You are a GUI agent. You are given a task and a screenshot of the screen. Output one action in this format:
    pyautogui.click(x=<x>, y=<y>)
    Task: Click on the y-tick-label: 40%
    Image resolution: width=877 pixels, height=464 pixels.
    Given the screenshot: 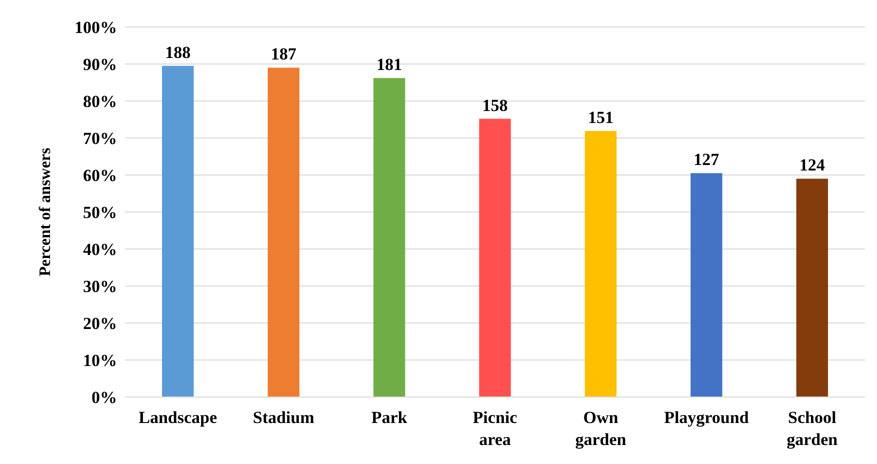 What is the action you would take?
    pyautogui.click(x=100, y=249)
    